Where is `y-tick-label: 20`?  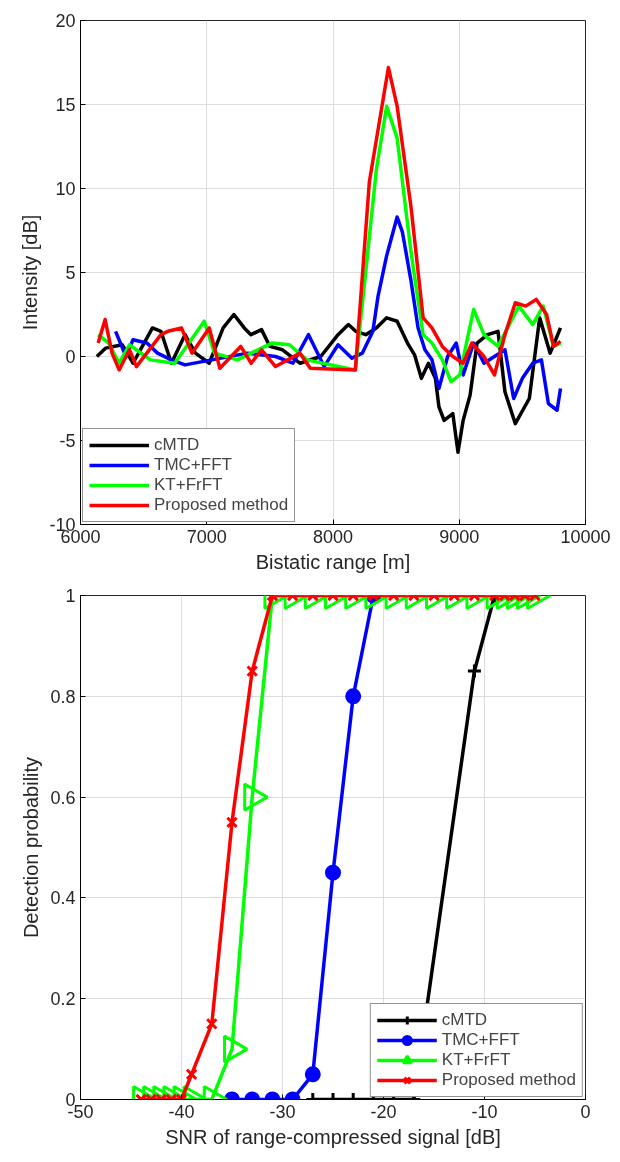
y-tick-label: 20 is located at coordinates (65, 21).